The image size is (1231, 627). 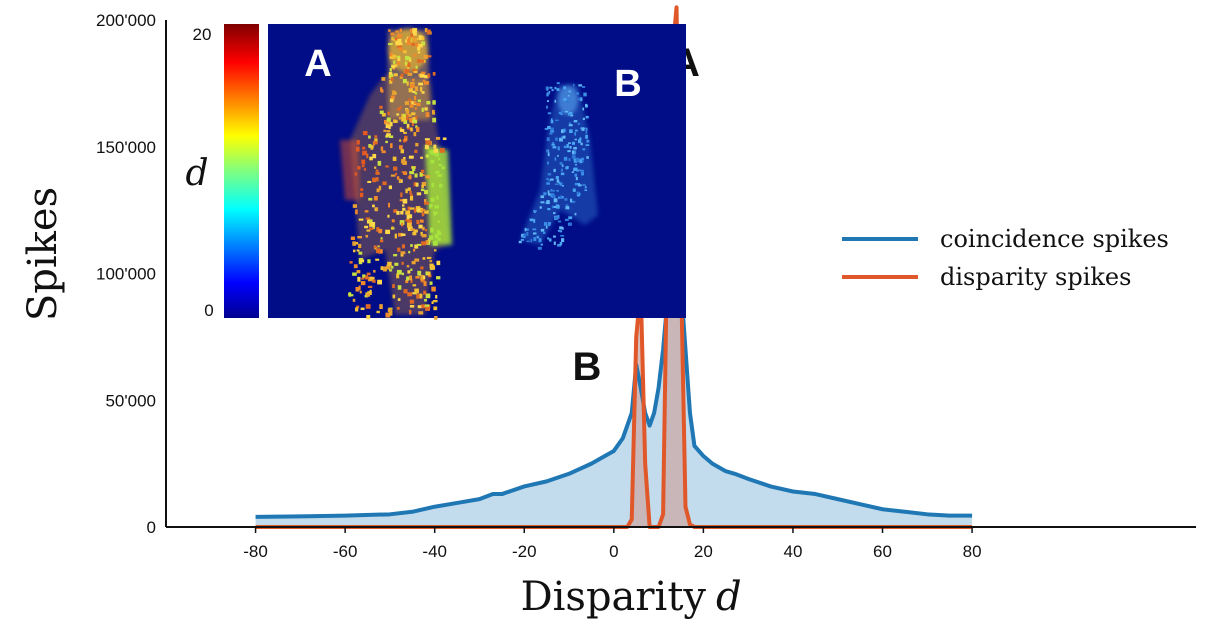 What do you see at coordinates (524, 551) in the screenshot?
I see `x-tick-label: -20` at bounding box center [524, 551].